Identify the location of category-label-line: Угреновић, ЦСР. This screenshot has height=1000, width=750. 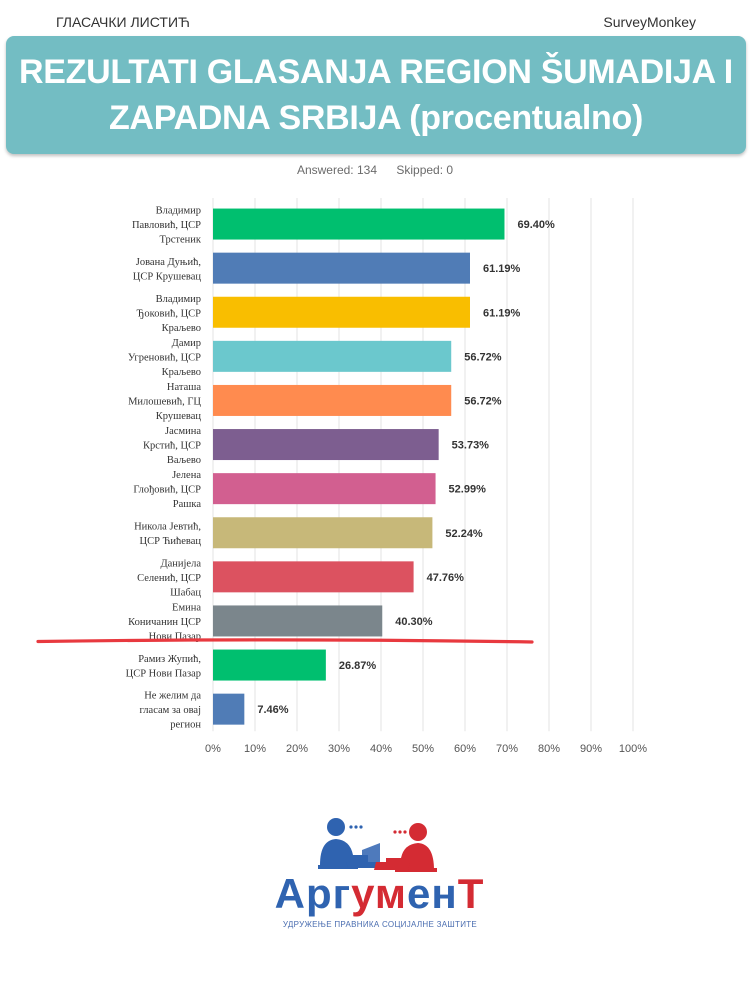
(164, 357).